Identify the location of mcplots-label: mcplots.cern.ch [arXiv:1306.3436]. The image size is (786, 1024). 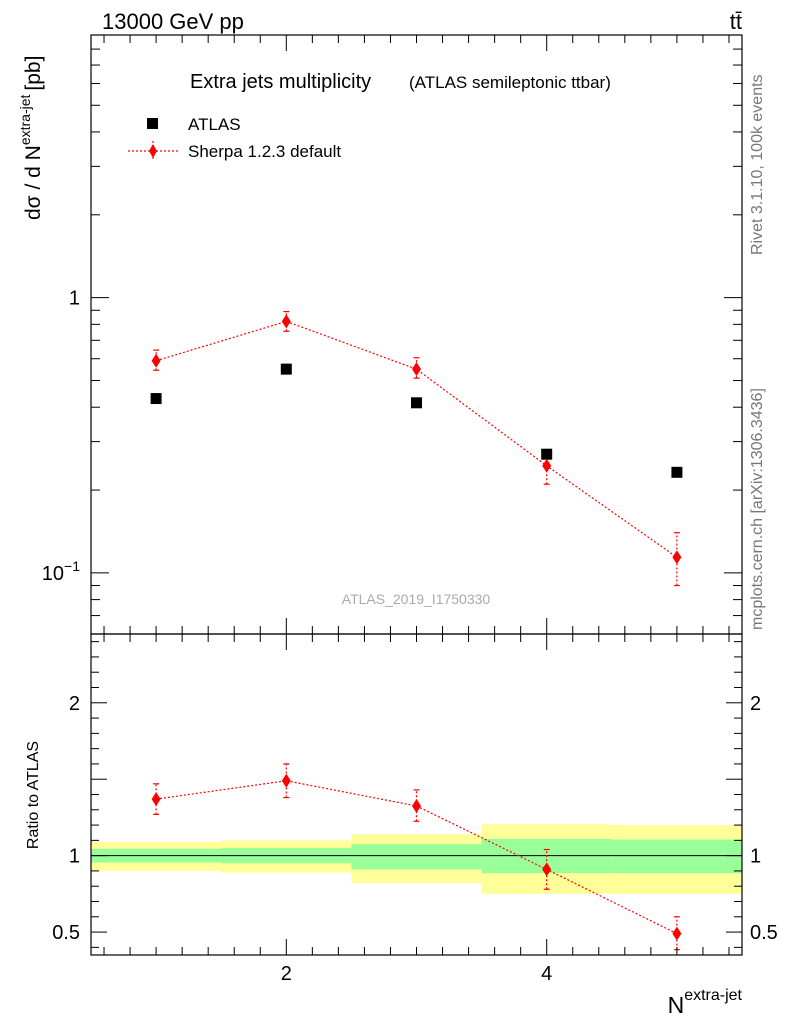
(757, 509).